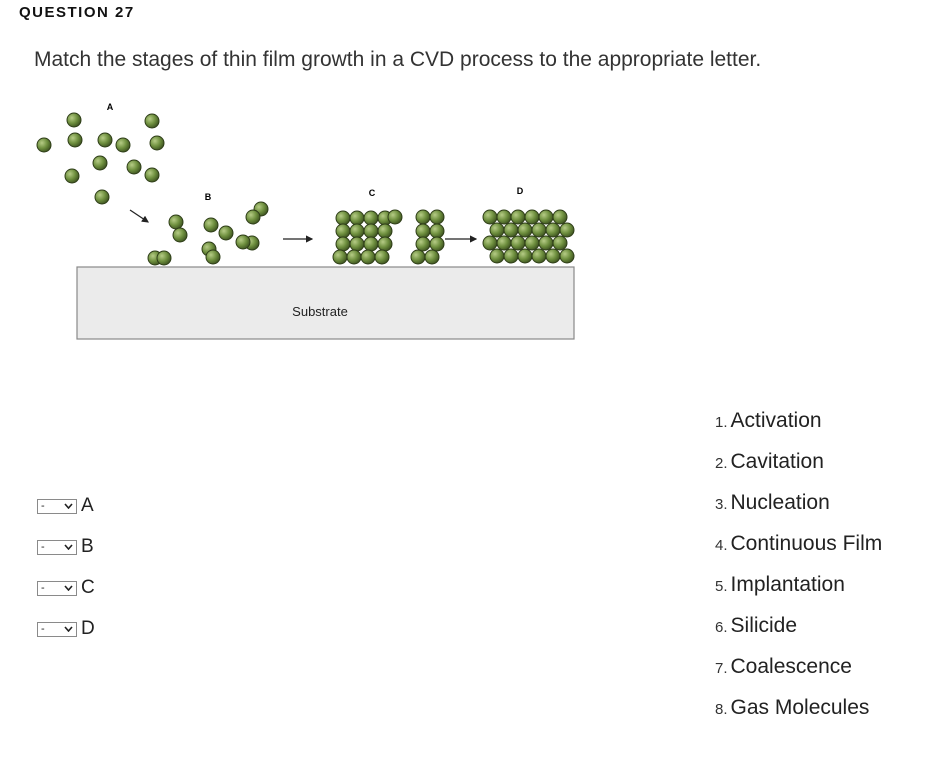 This screenshot has height=775, width=930. I want to click on option-item: 7. Coalescence, so click(783, 666).